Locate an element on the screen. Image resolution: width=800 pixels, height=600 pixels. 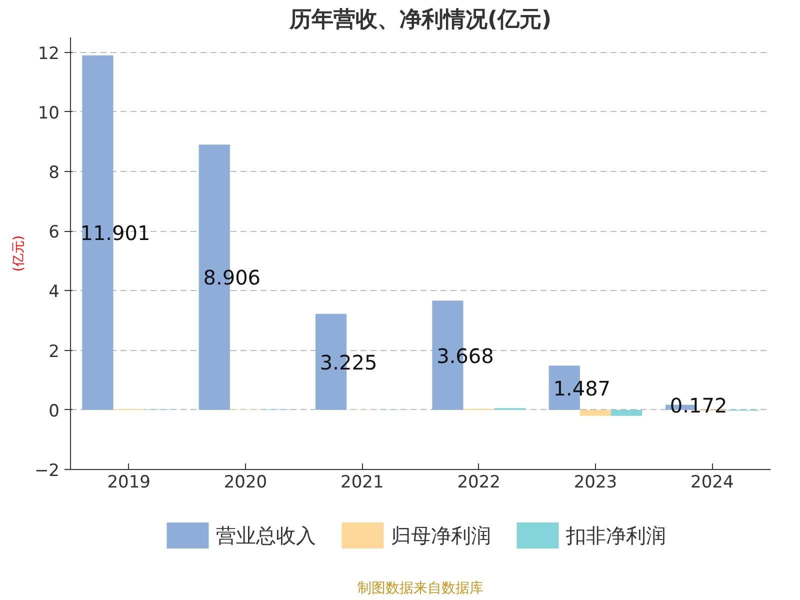
x-tick-label: 2022 is located at coordinates (478, 482).